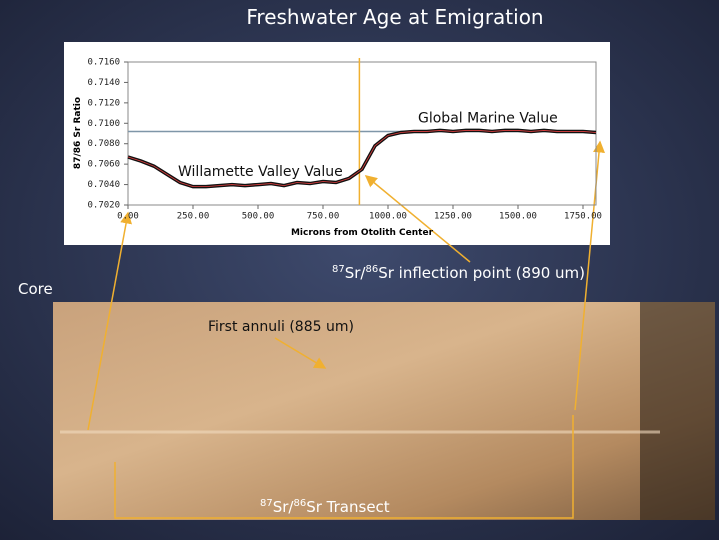 This screenshot has height=540, width=719. What do you see at coordinates (362, 159) in the screenshot?
I see `data-line-overlay` at bounding box center [362, 159].